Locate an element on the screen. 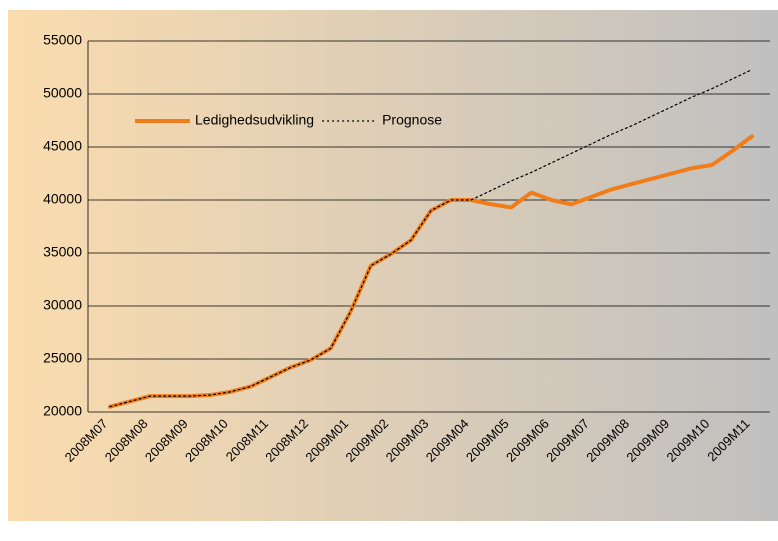 This screenshot has height=541, width=778. y-tick-label: 25000 is located at coordinates (62, 358).